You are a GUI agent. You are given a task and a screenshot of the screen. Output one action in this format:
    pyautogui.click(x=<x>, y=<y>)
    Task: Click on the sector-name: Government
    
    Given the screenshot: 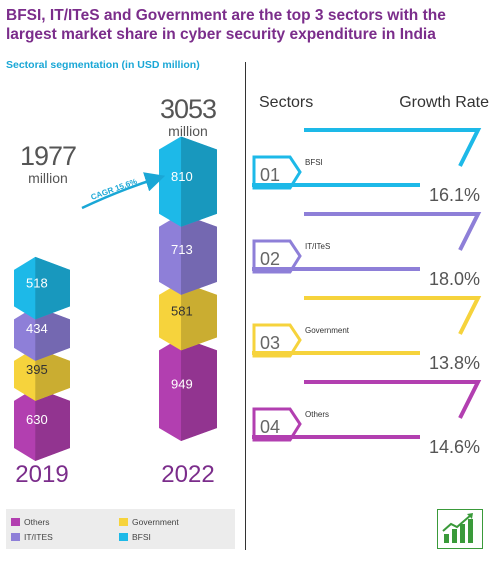 What is the action you would take?
    pyautogui.click(x=327, y=330)
    